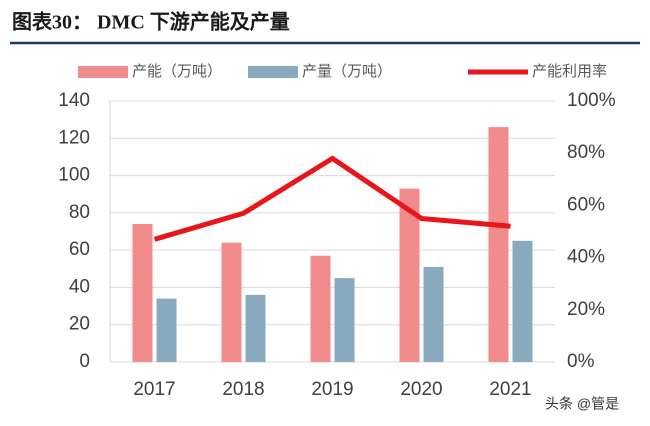 The image size is (650, 426). I want to click on x-tick-label: 2020, so click(421, 389).